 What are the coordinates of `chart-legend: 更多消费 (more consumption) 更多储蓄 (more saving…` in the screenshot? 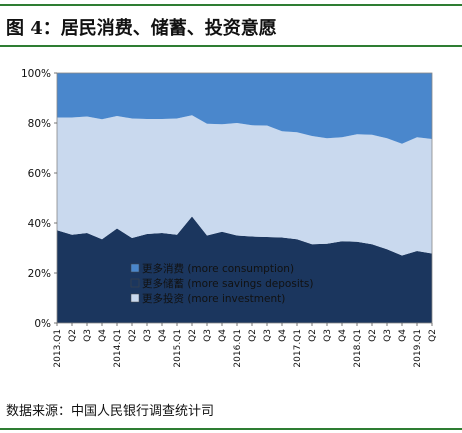 It's located at (221, 283).